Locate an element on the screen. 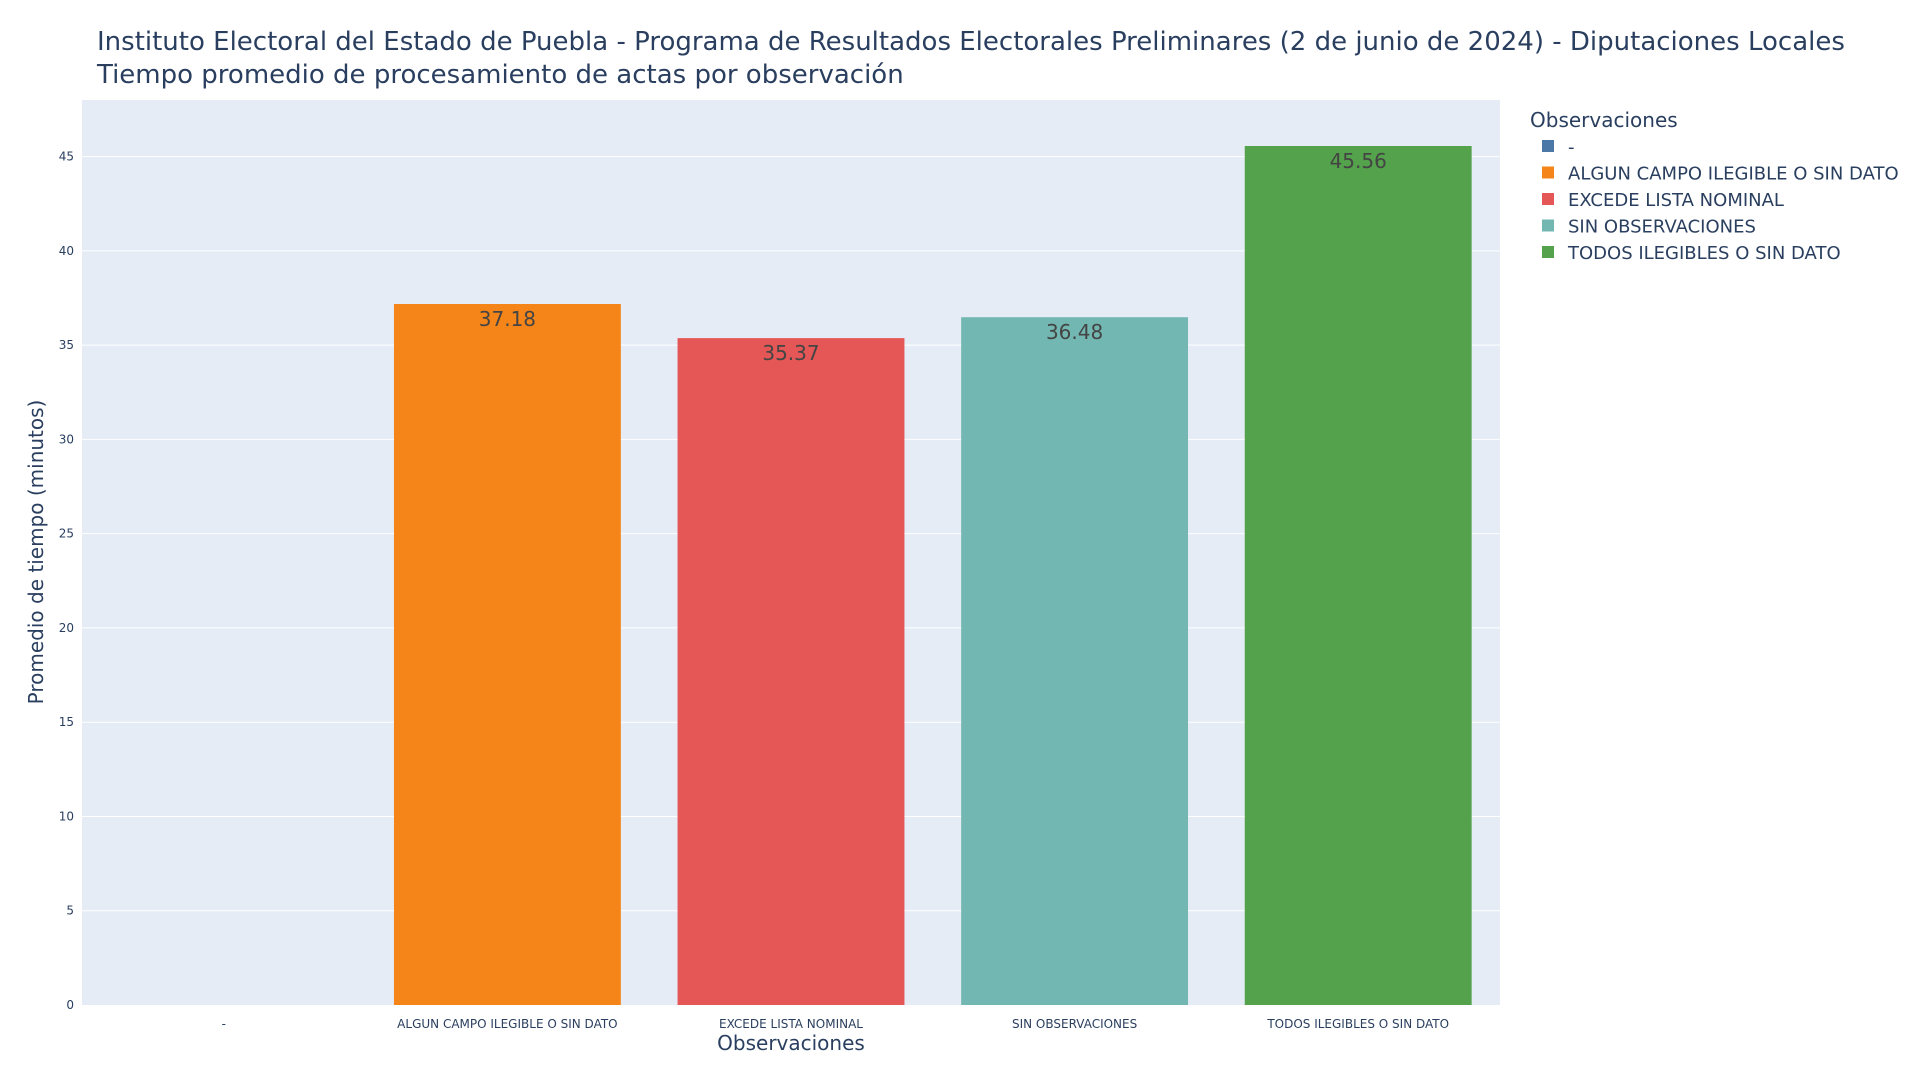 The height and width of the screenshot is (1080, 1920). y-tick-label: 40 is located at coordinates (66, 251).